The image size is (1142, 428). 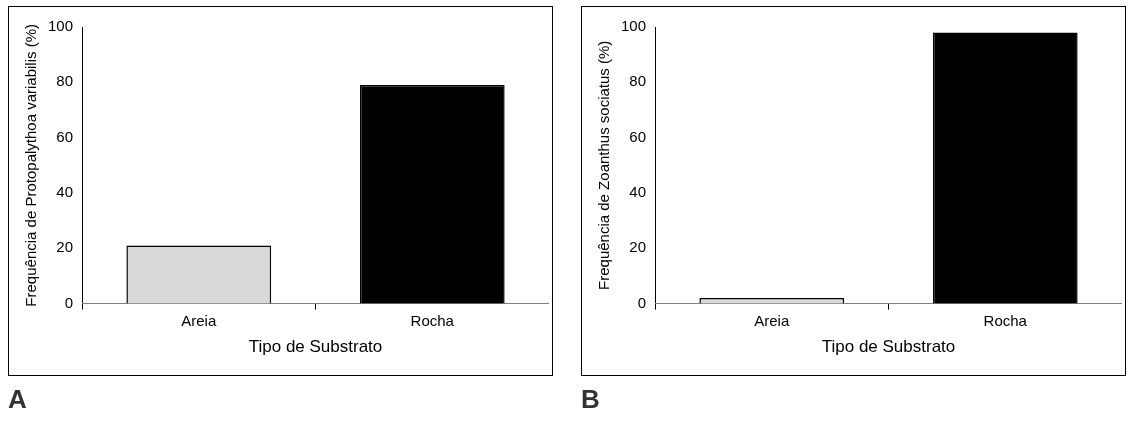 I want to click on text: A, so click(x=18, y=399).